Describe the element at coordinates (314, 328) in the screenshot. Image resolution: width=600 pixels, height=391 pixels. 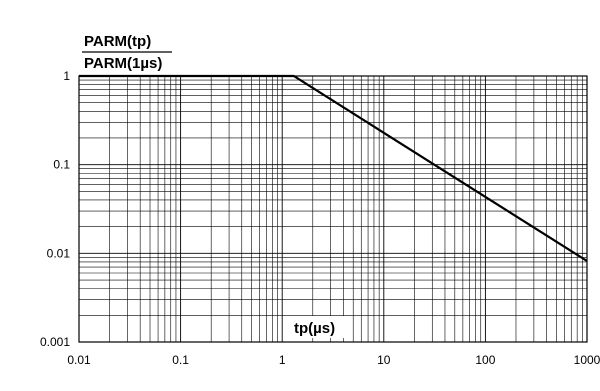
I see `x-axis-title: tp(µs)` at that location.